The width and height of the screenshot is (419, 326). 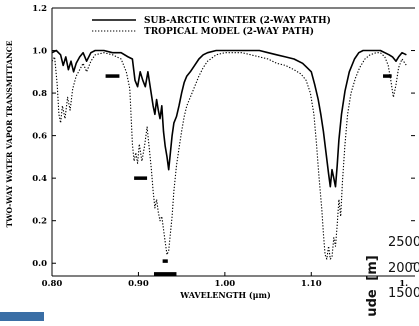 What do you see at coordinates (403, 268) in the screenshot?
I see `background-tick-label: 2000` at bounding box center [403, 268].